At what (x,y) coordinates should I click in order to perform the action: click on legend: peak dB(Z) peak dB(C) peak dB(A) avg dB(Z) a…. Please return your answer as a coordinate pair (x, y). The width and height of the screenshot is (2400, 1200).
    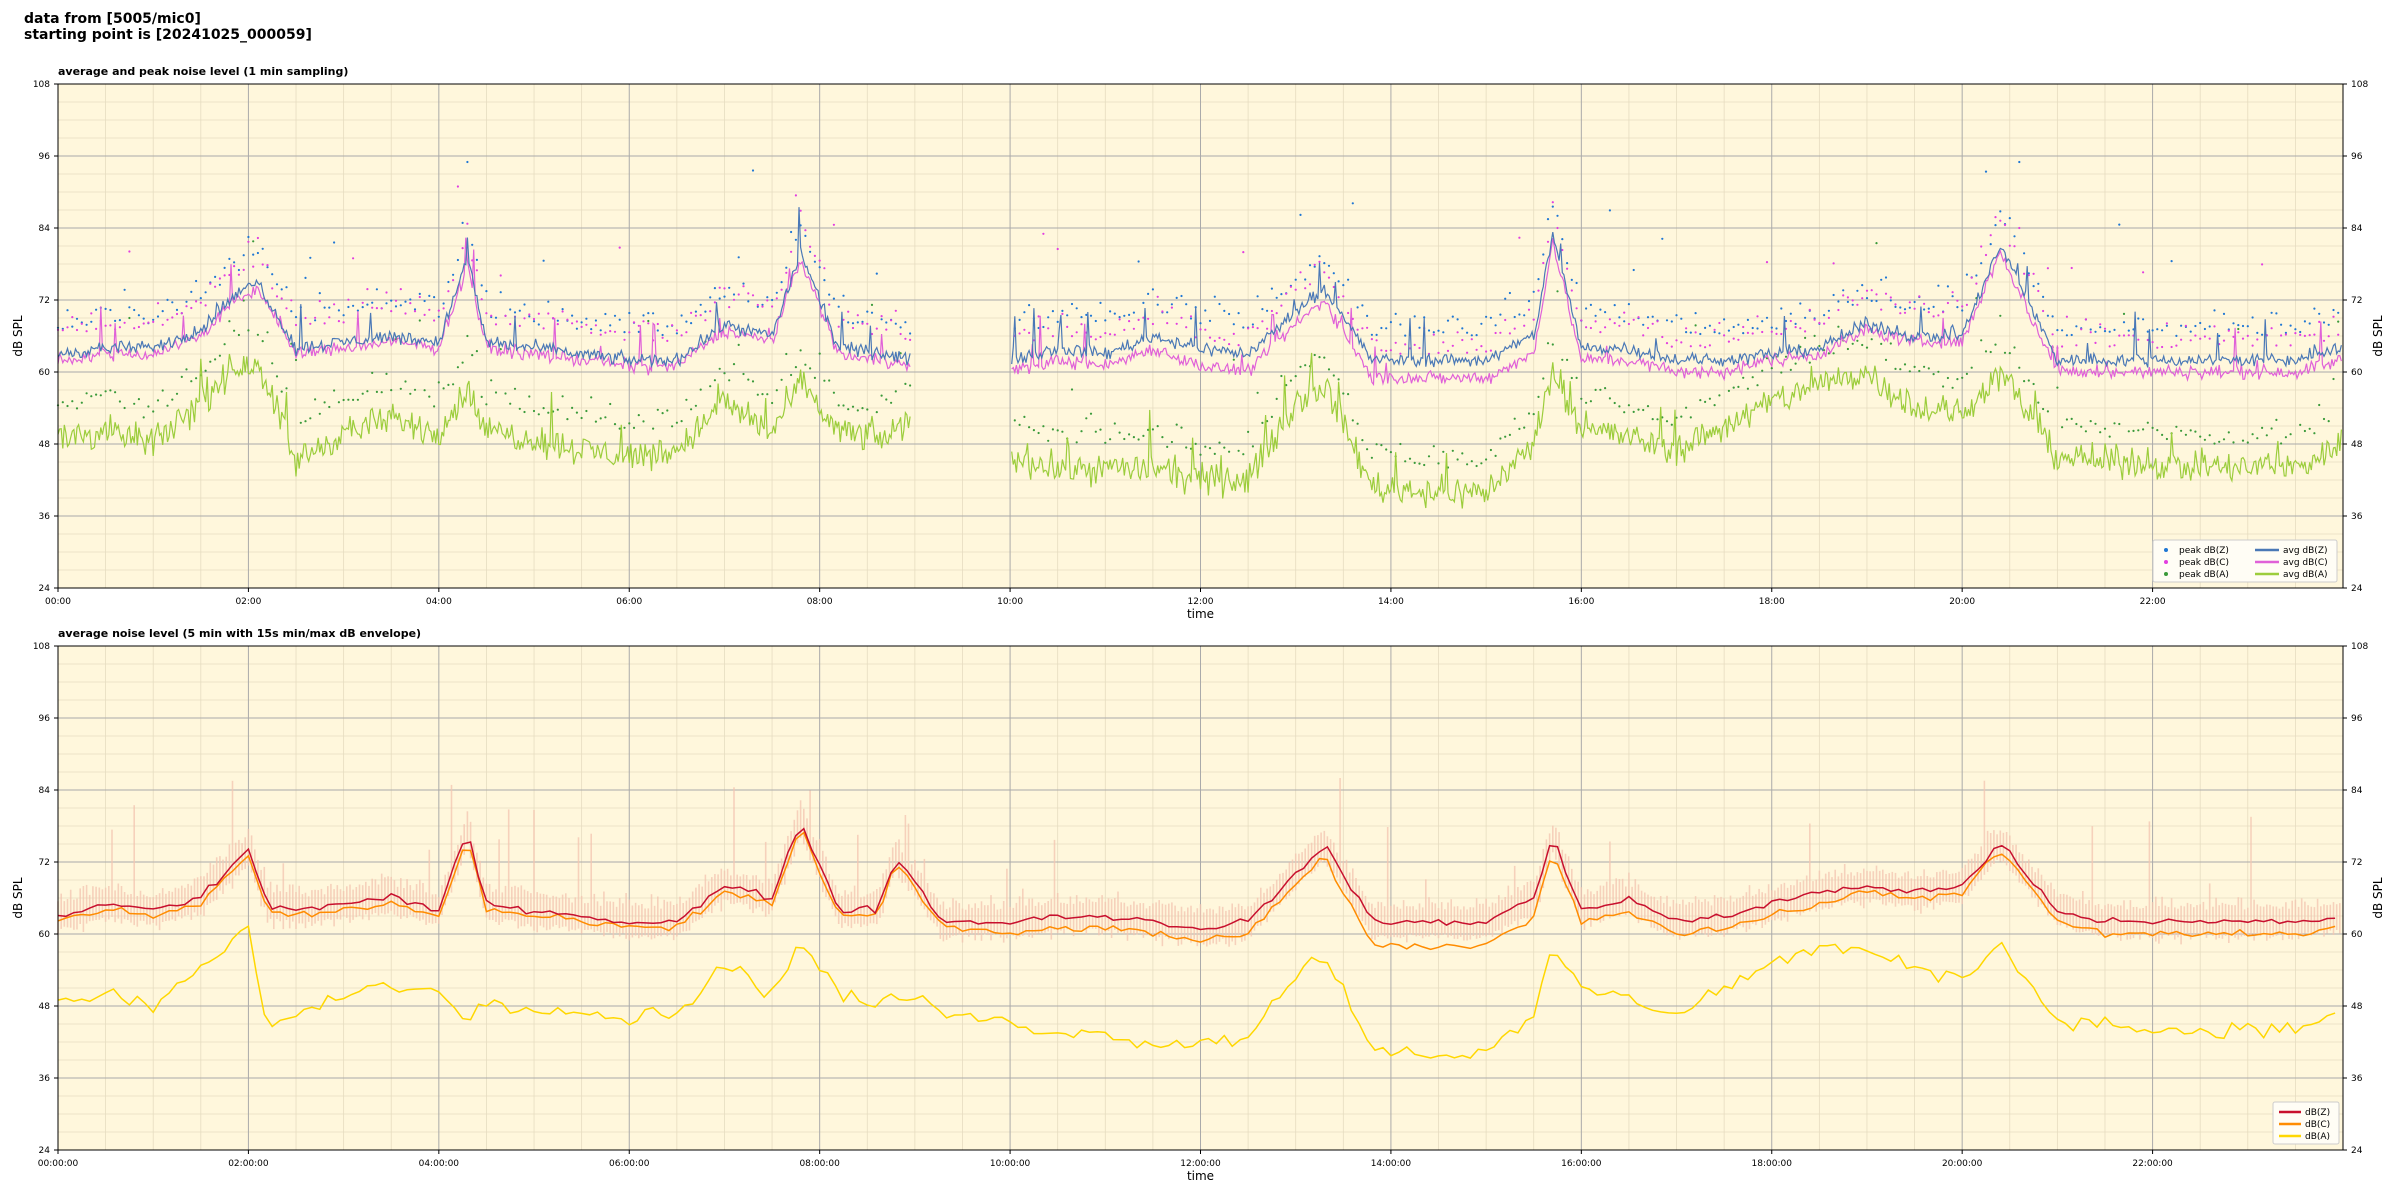
    Looking at the image, I should click on (2245, 561).